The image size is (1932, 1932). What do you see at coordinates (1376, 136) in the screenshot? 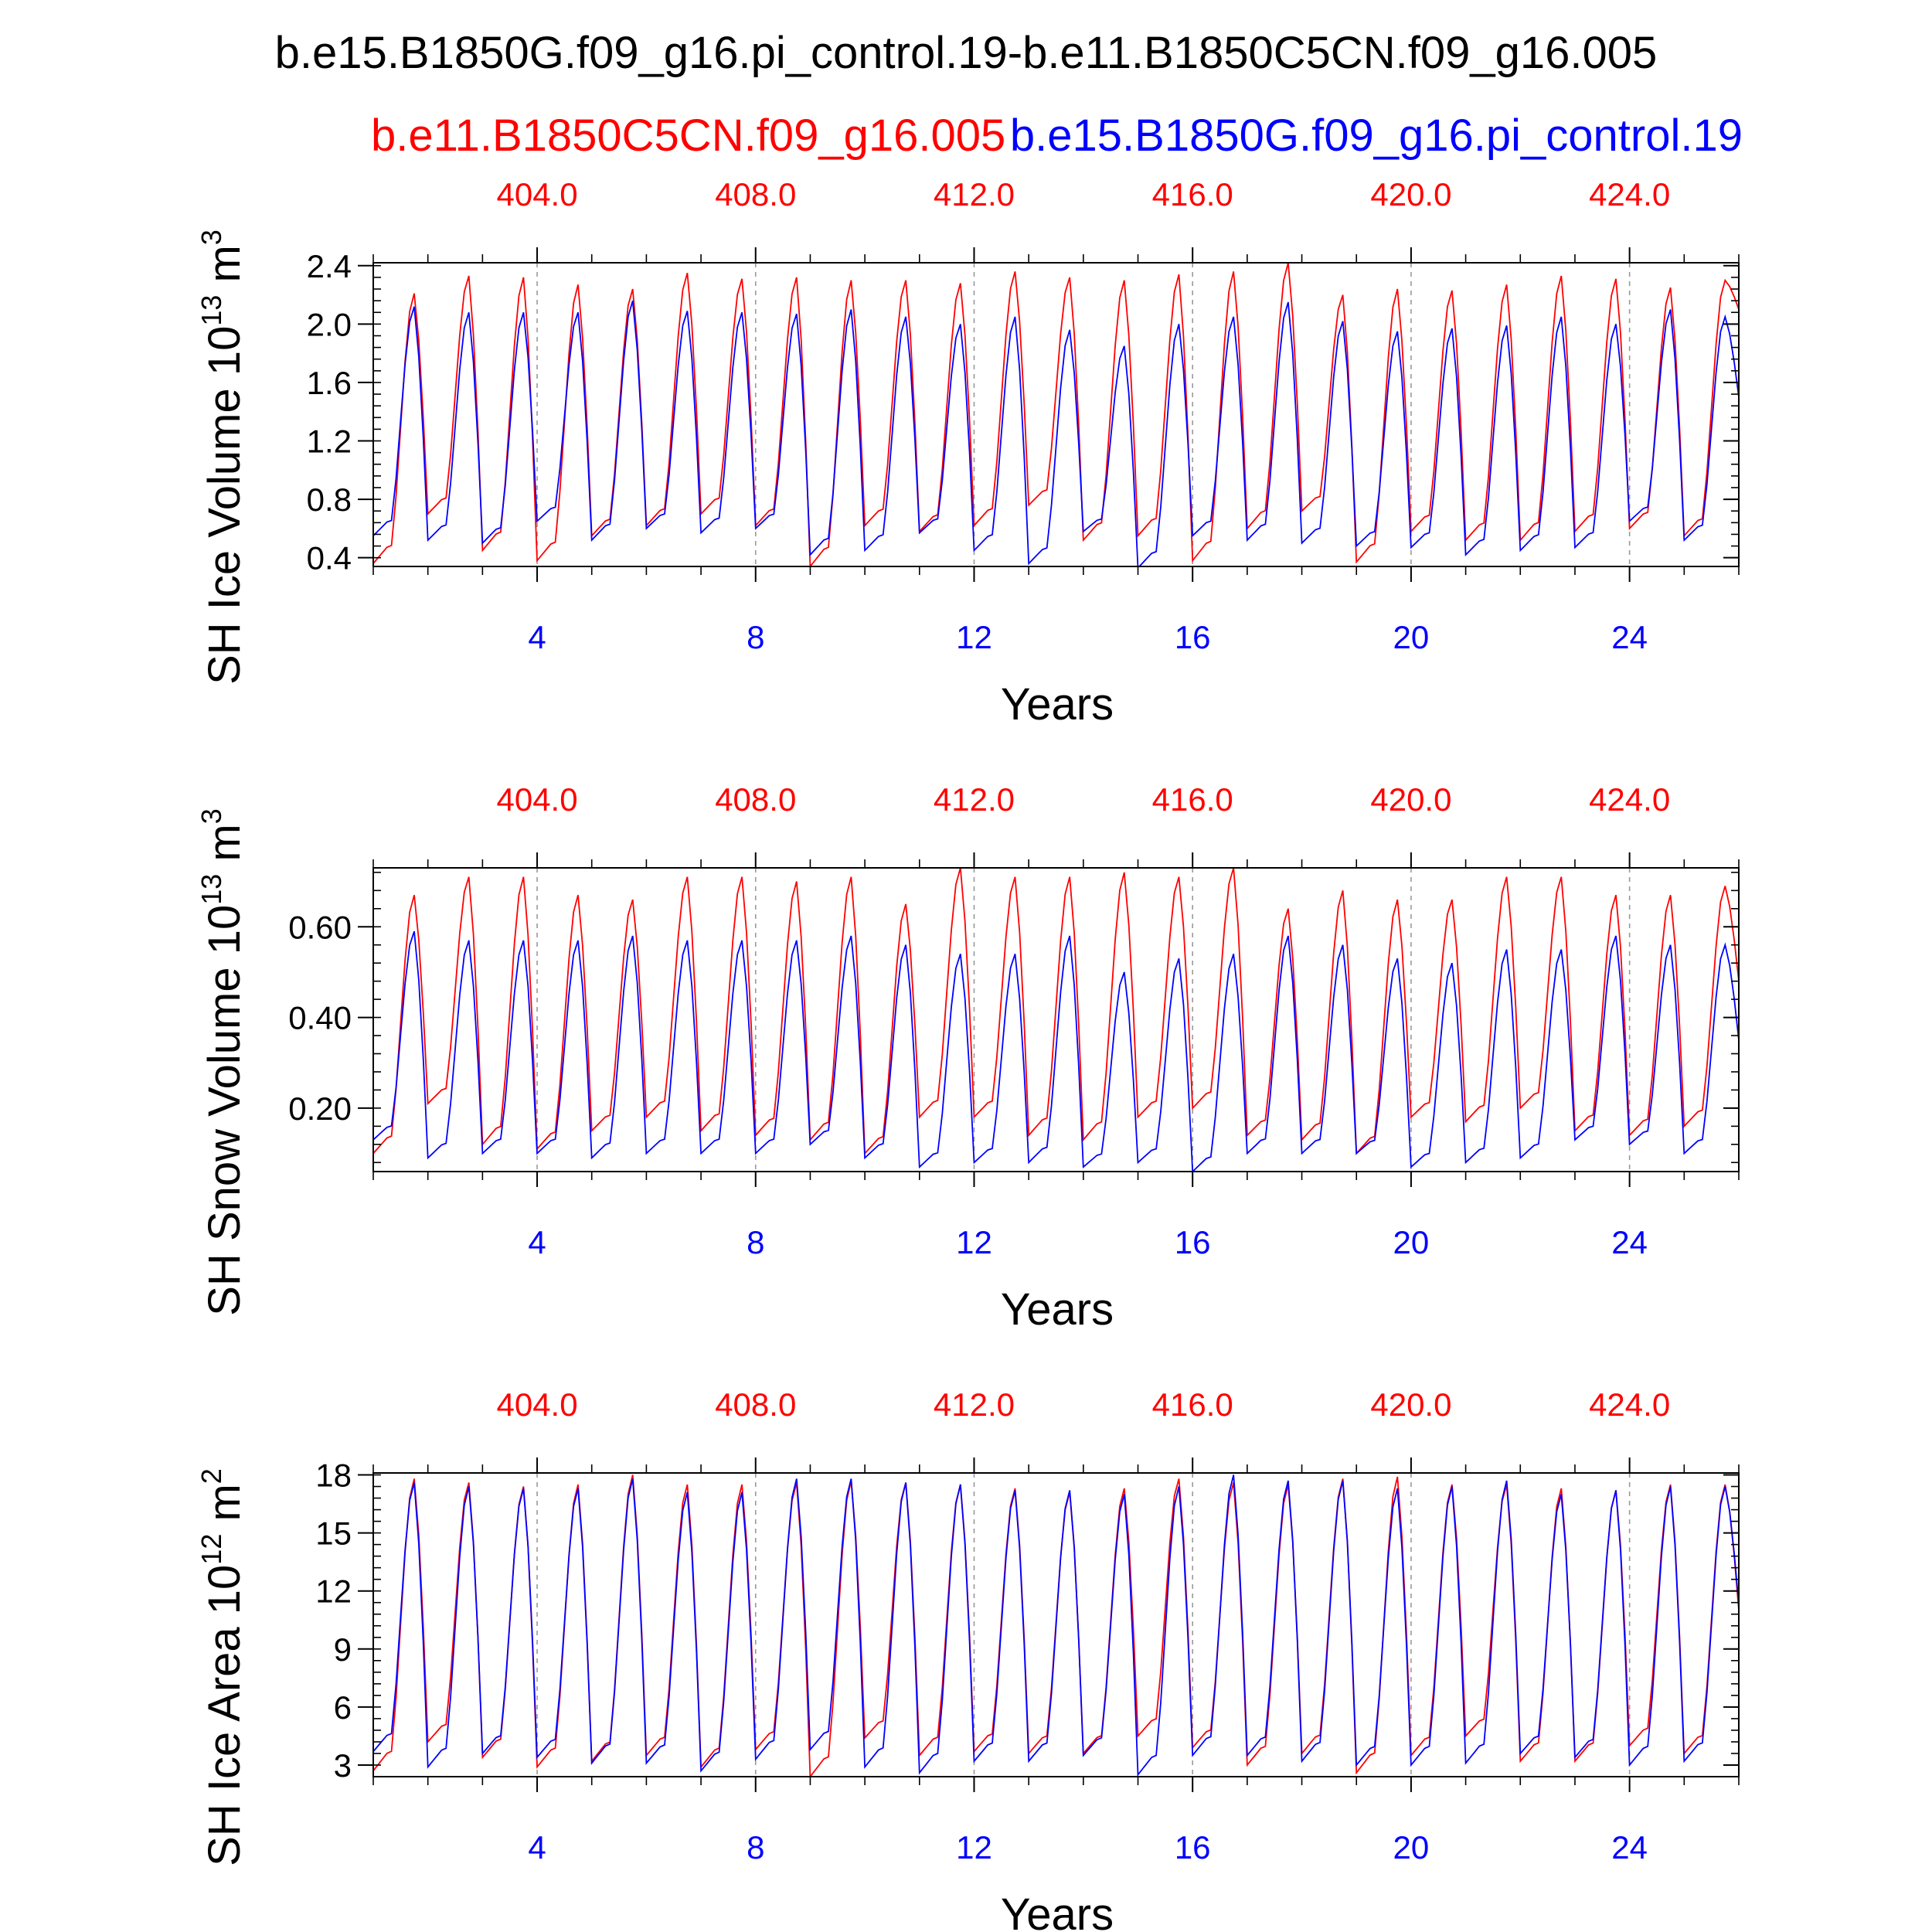
I see `legend-blue-run: b.e15.B1850G.f09_g16.pi_control.19` at bounding box center [1376, 136].